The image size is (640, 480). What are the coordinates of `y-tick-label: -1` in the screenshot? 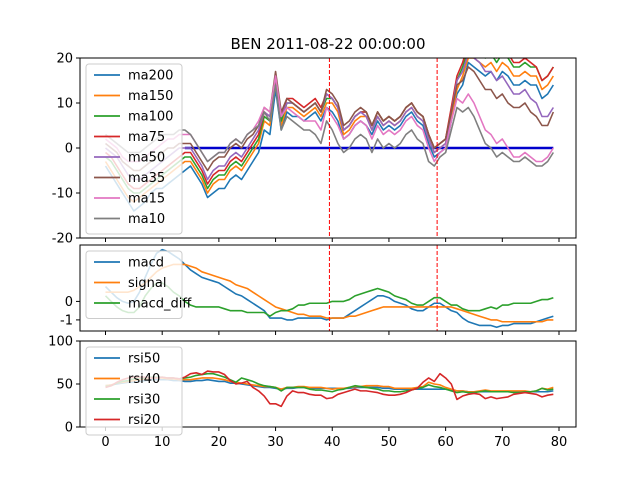 It's located at (66, 320).